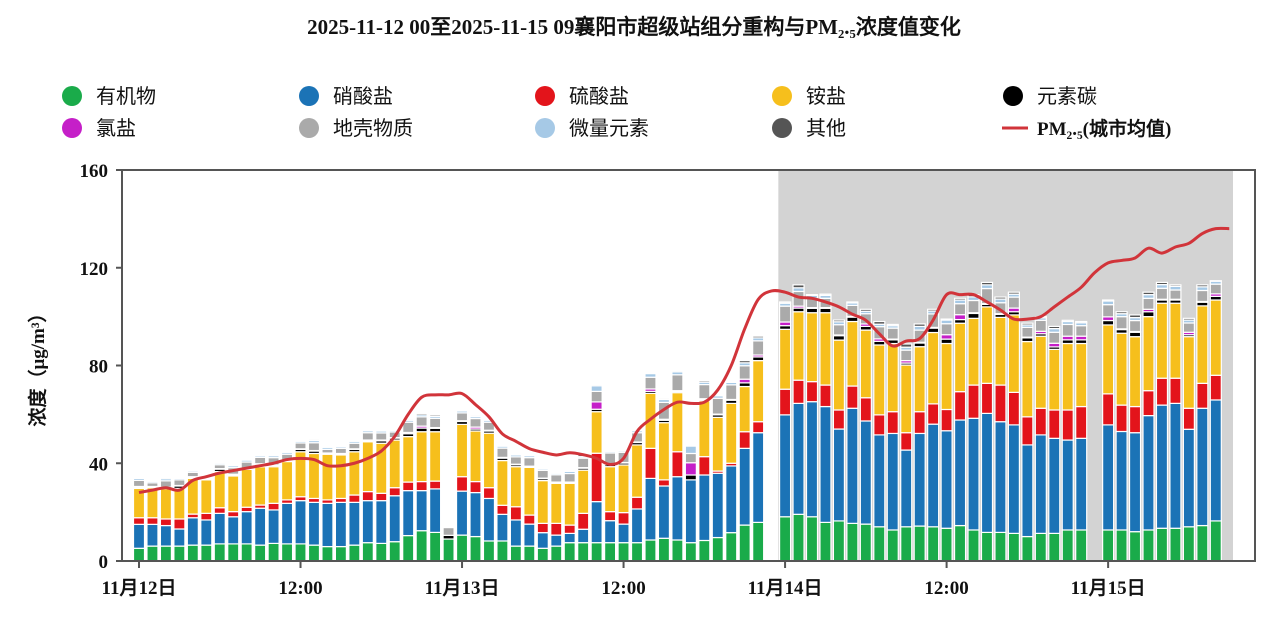 The height and width of the screenshot is (638, 1269). Describe the element at coordinates (94, 171) in the screenshot. I see `y-tick-label: 160` at that location.